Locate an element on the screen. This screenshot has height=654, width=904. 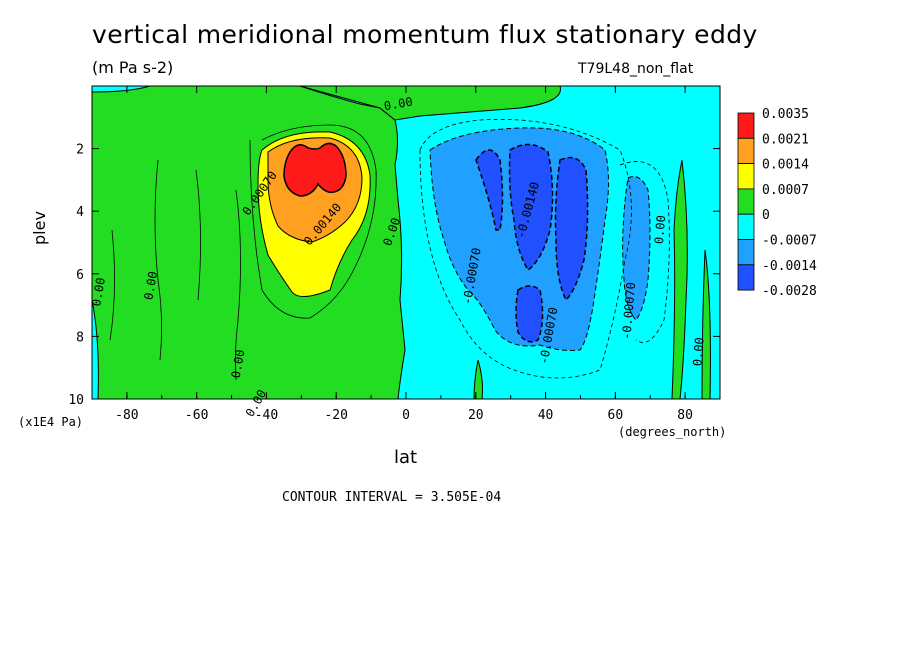
colorbar-label: -0.0028 is located at coordinates (789, 291).